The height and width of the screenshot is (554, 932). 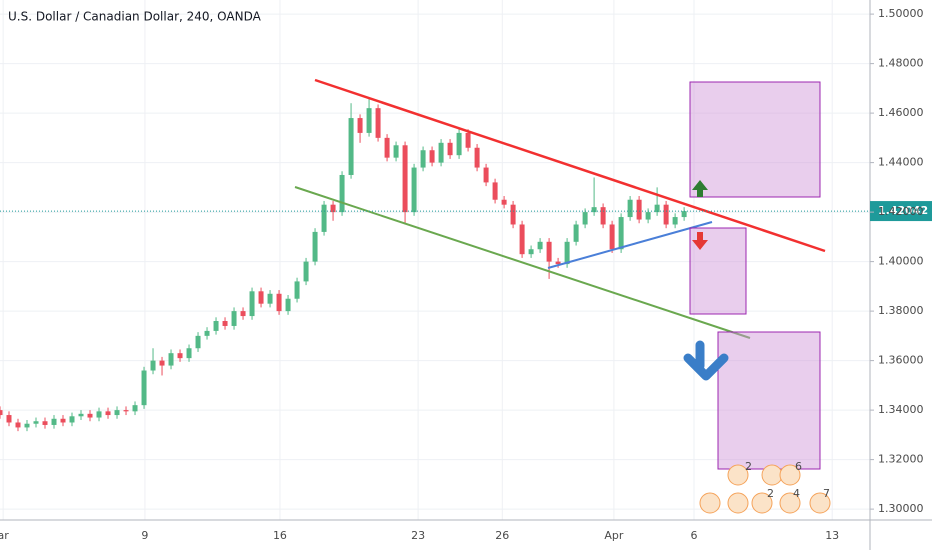 I want to click on y-tick-label: 1.30000, so click(x=901, y=508).